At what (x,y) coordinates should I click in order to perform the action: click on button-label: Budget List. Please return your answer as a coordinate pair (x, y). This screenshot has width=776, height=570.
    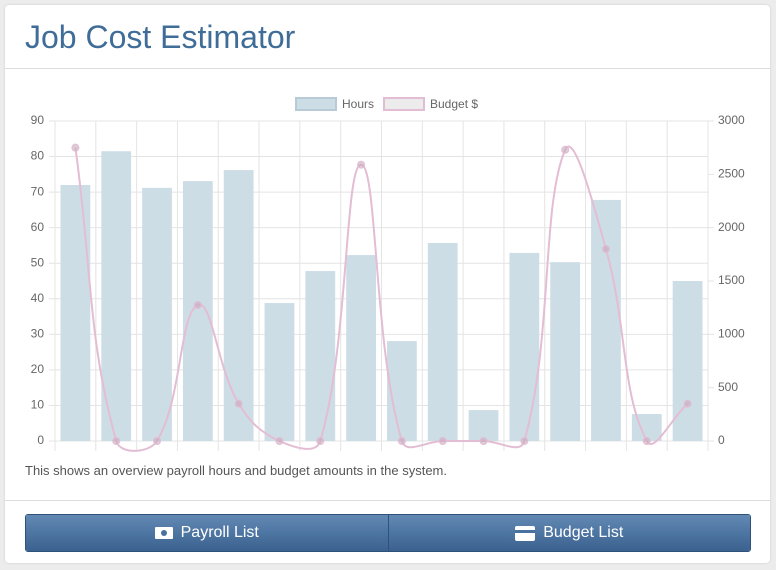
    Looking at the image, I should click on (583, 532).